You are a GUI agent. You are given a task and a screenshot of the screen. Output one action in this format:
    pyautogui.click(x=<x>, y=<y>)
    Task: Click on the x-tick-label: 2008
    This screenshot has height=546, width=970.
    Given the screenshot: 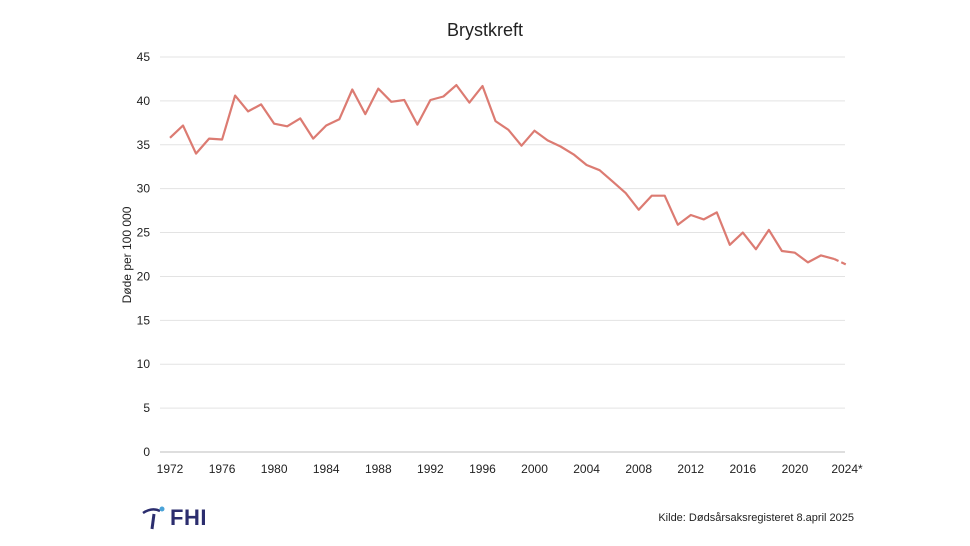 What is the action you would take?
    pyautogui.click(x=638, y=469)
    